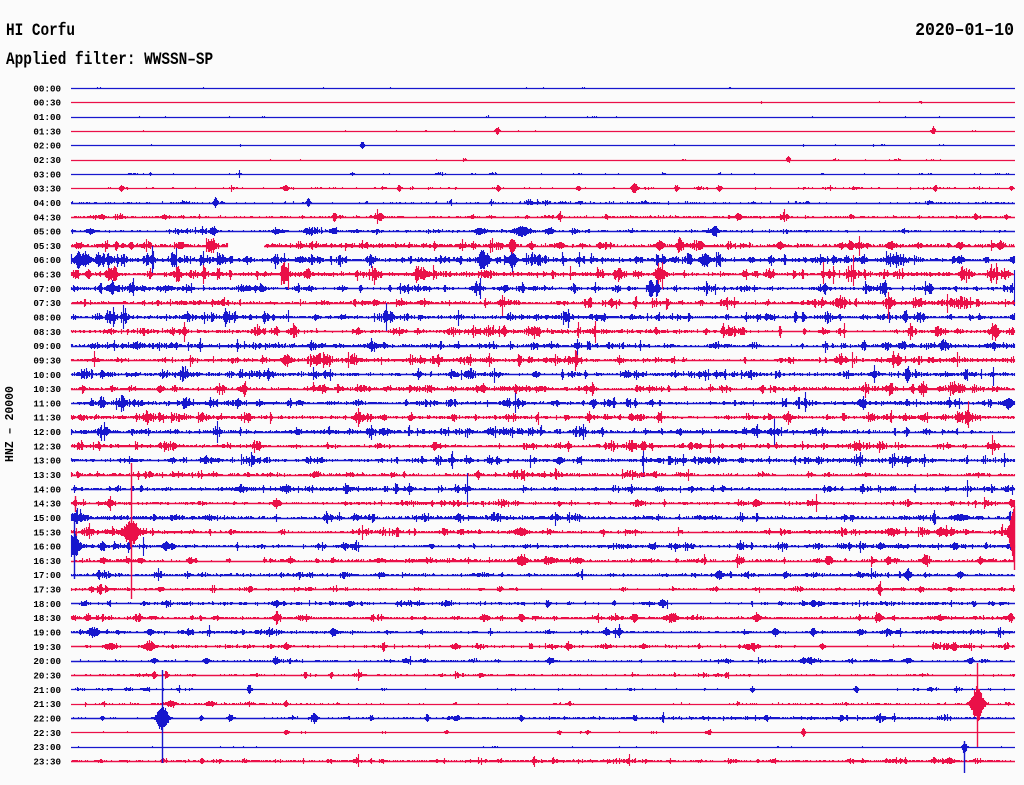 Image resolution: width=1024 pixels, height=785 pixels. I want to click on svg-text: 22:00, so click(47, 718).